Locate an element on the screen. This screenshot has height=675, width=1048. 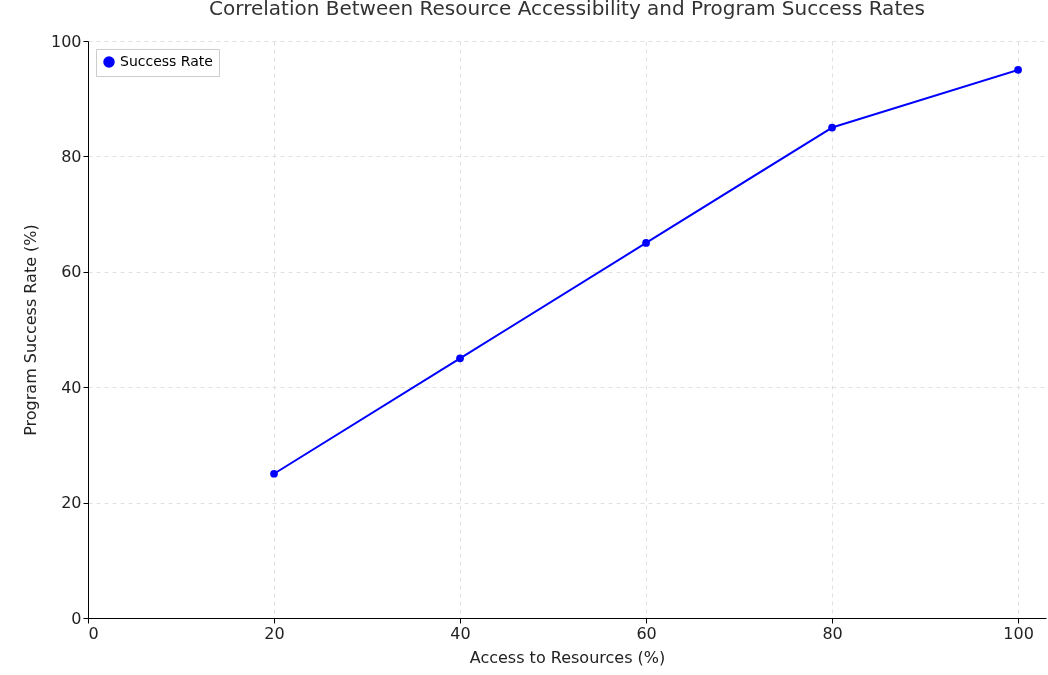
y-tick-label: 0 is located at coordinates (76, 618).